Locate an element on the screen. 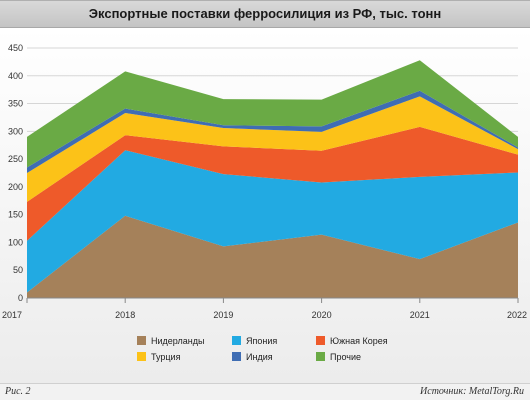  y-tick-label: 250 is located at coordinates (15, 159).